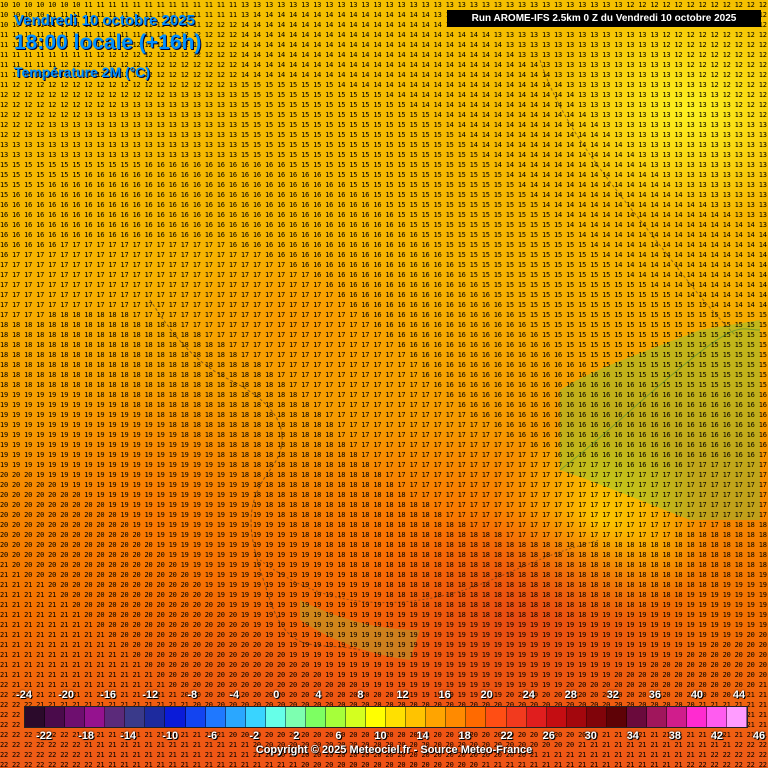  What do you see at coordinates (150, 695) in the screenshot?
I see `legend-tick-label: -12` at bounding box center [150, 695].